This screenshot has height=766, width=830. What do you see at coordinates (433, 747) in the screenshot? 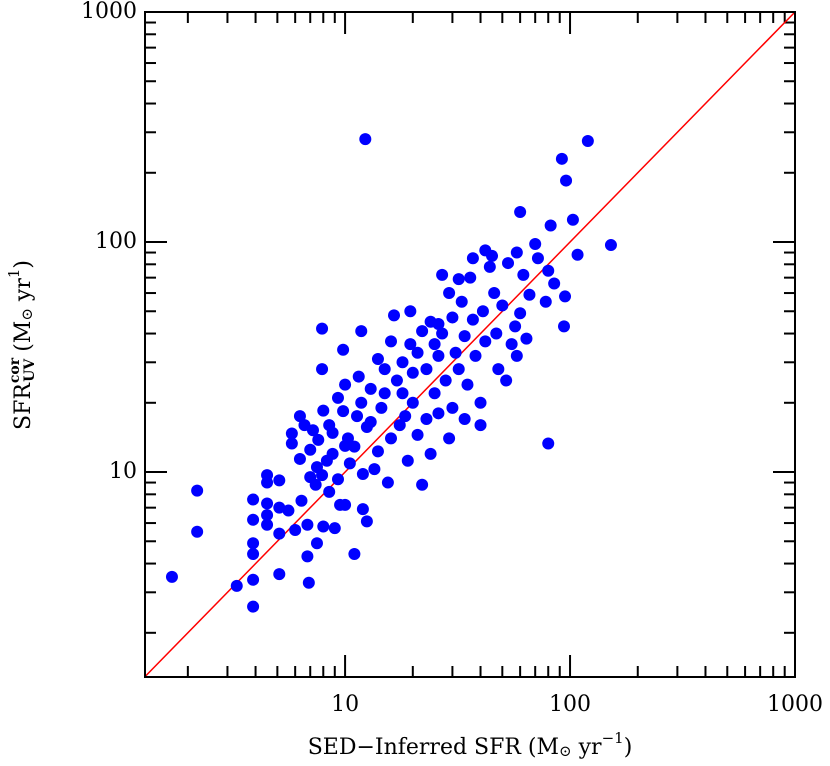
I see `x-axis-label-text: SED−Inferred SFR (M` at bounding box center [433, 747].